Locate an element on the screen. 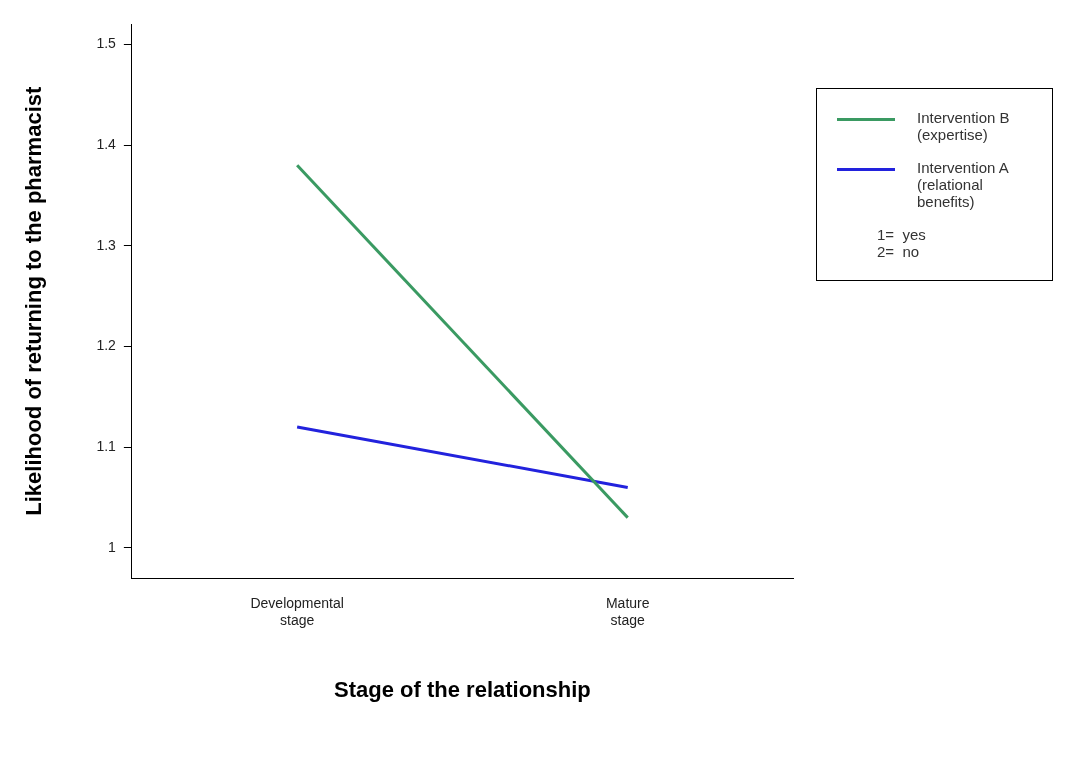  text: 2= no is located at coordinates (898, 251).